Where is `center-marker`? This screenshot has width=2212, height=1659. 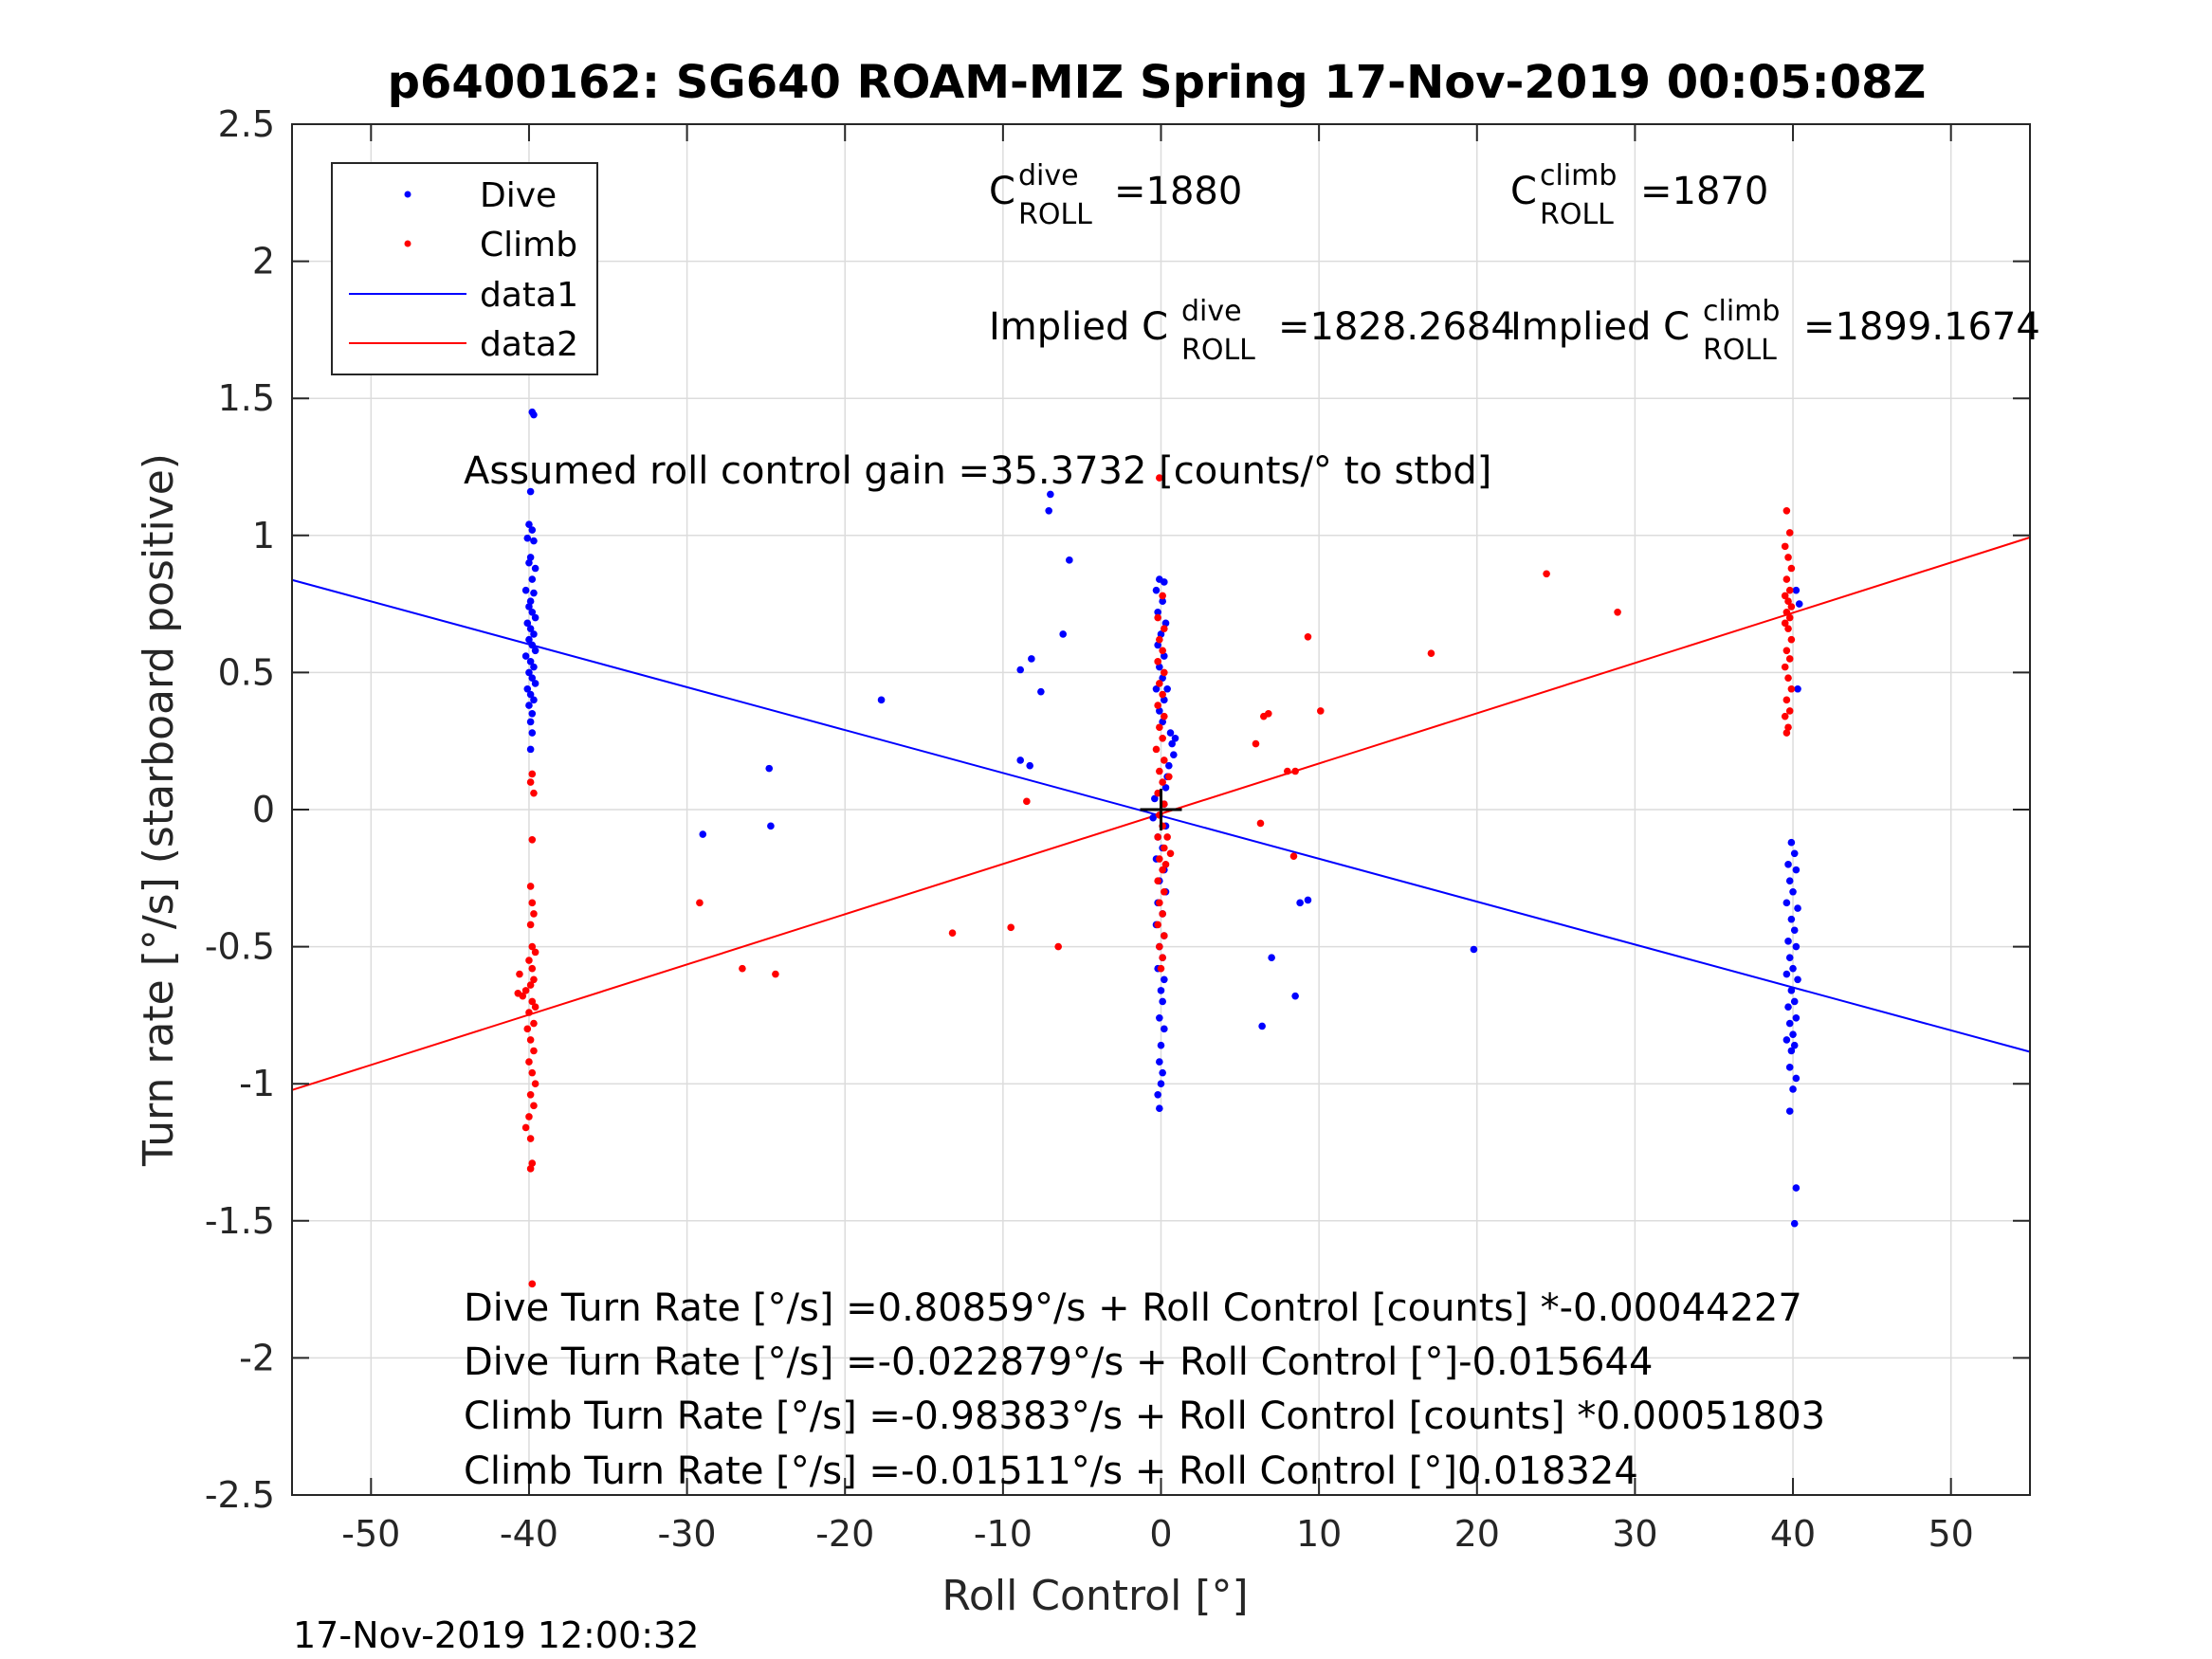
center-marker is located at coordinates (1161, 809).